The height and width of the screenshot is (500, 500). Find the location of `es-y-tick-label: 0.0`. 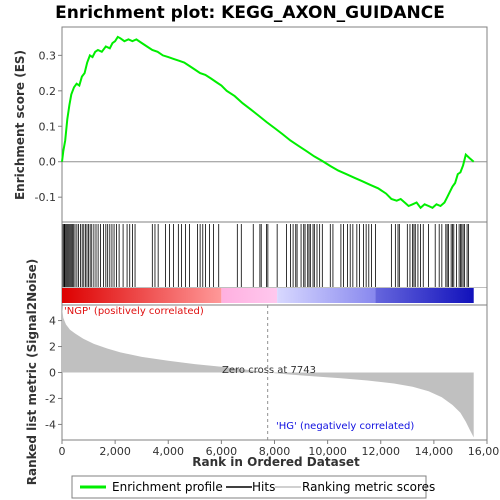

es-y-tick-label: 0.0 is located at coordinates (48, 162).